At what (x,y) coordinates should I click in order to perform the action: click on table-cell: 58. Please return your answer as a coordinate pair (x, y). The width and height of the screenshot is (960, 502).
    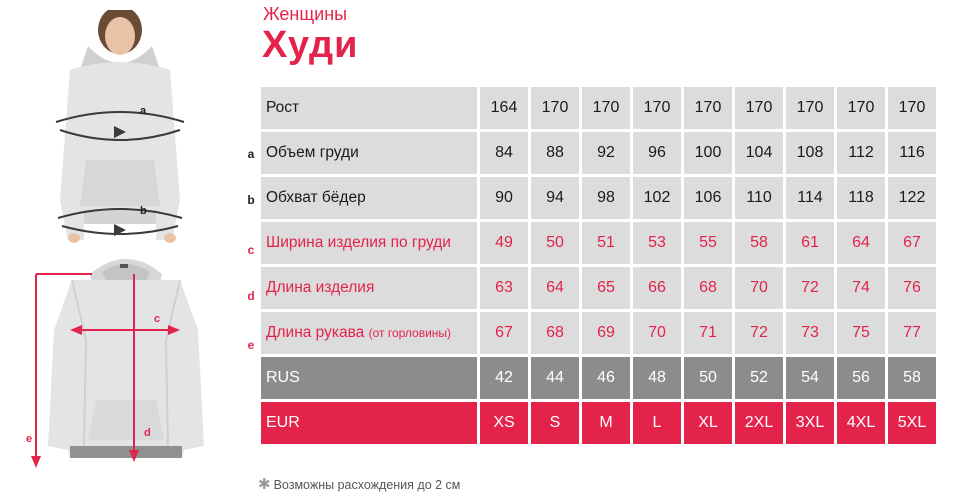
    Looking at the image, I should click on (759, 243).